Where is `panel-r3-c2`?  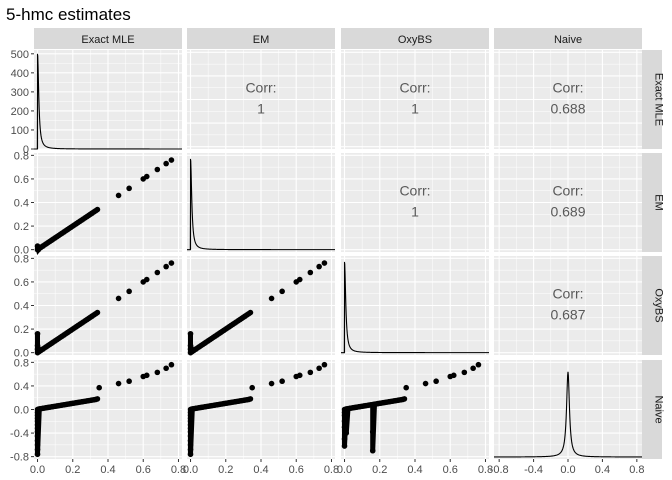
panel-r3-c2 is located at coordinates (415, 409).